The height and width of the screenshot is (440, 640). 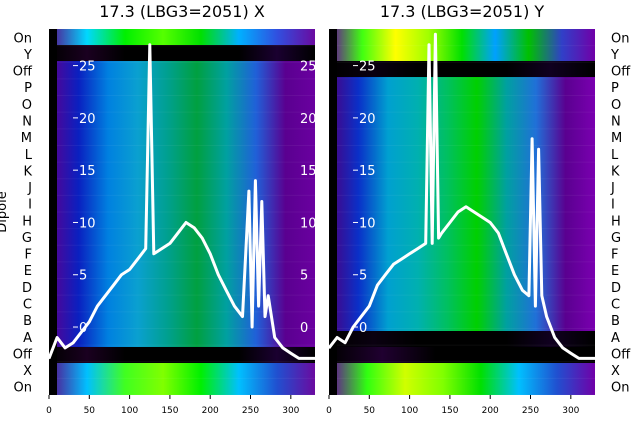 What do you see at coordinates (620, 388) in the screenshot?
I see `row-label: On` at bounding box center [620, 388].